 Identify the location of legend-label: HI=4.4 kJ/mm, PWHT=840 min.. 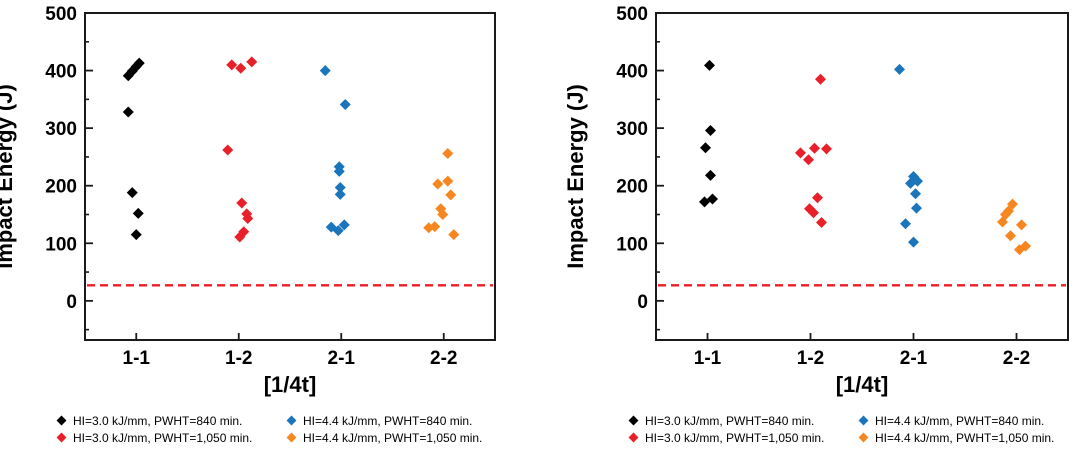
(388, 420).